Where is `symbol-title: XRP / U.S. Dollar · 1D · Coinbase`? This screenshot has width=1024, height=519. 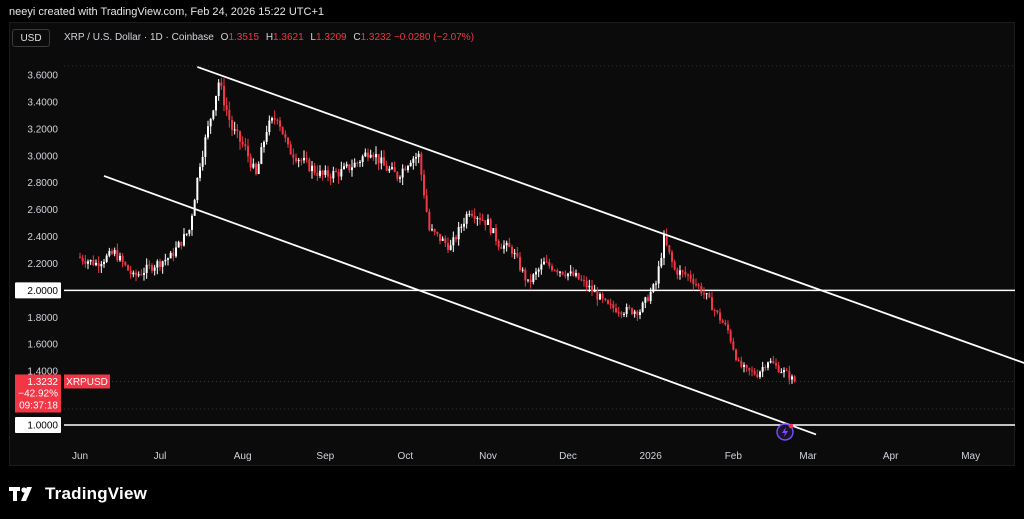 symbol-title: XRP / U.S. Dollar · 1D · Coinbase is located at coordinates (139, 37).